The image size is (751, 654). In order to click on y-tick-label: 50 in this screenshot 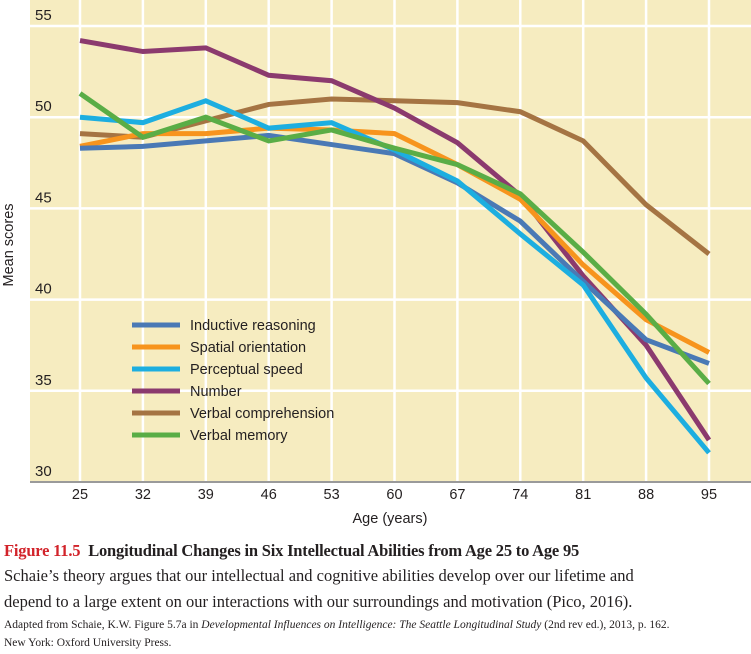, I will do `click(43, 106)`.